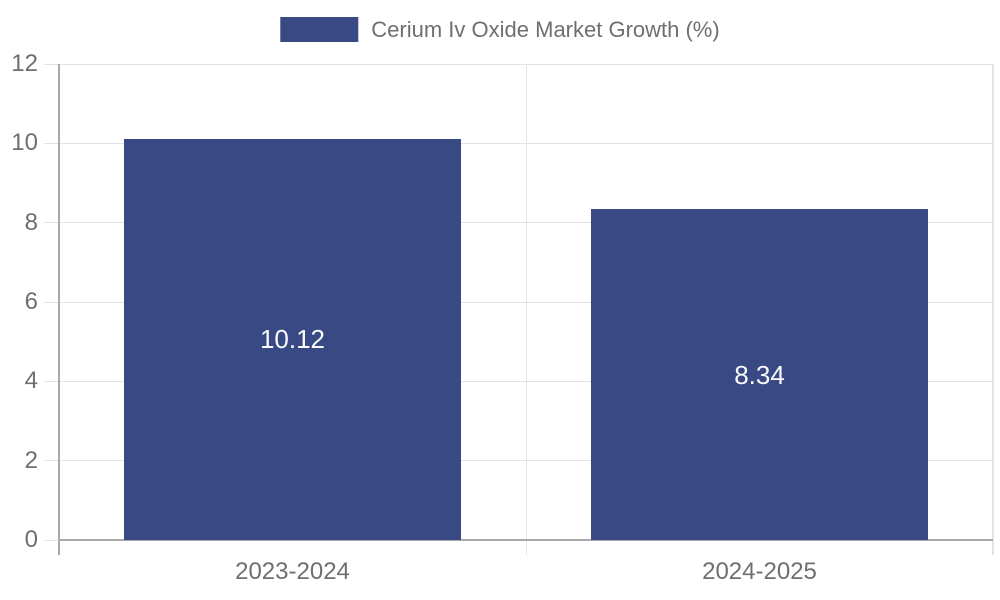  What do you see at coordinates (24, 143) in the screenshot?
I see `y-tick-label: 10` at bounding box center [24, 143].